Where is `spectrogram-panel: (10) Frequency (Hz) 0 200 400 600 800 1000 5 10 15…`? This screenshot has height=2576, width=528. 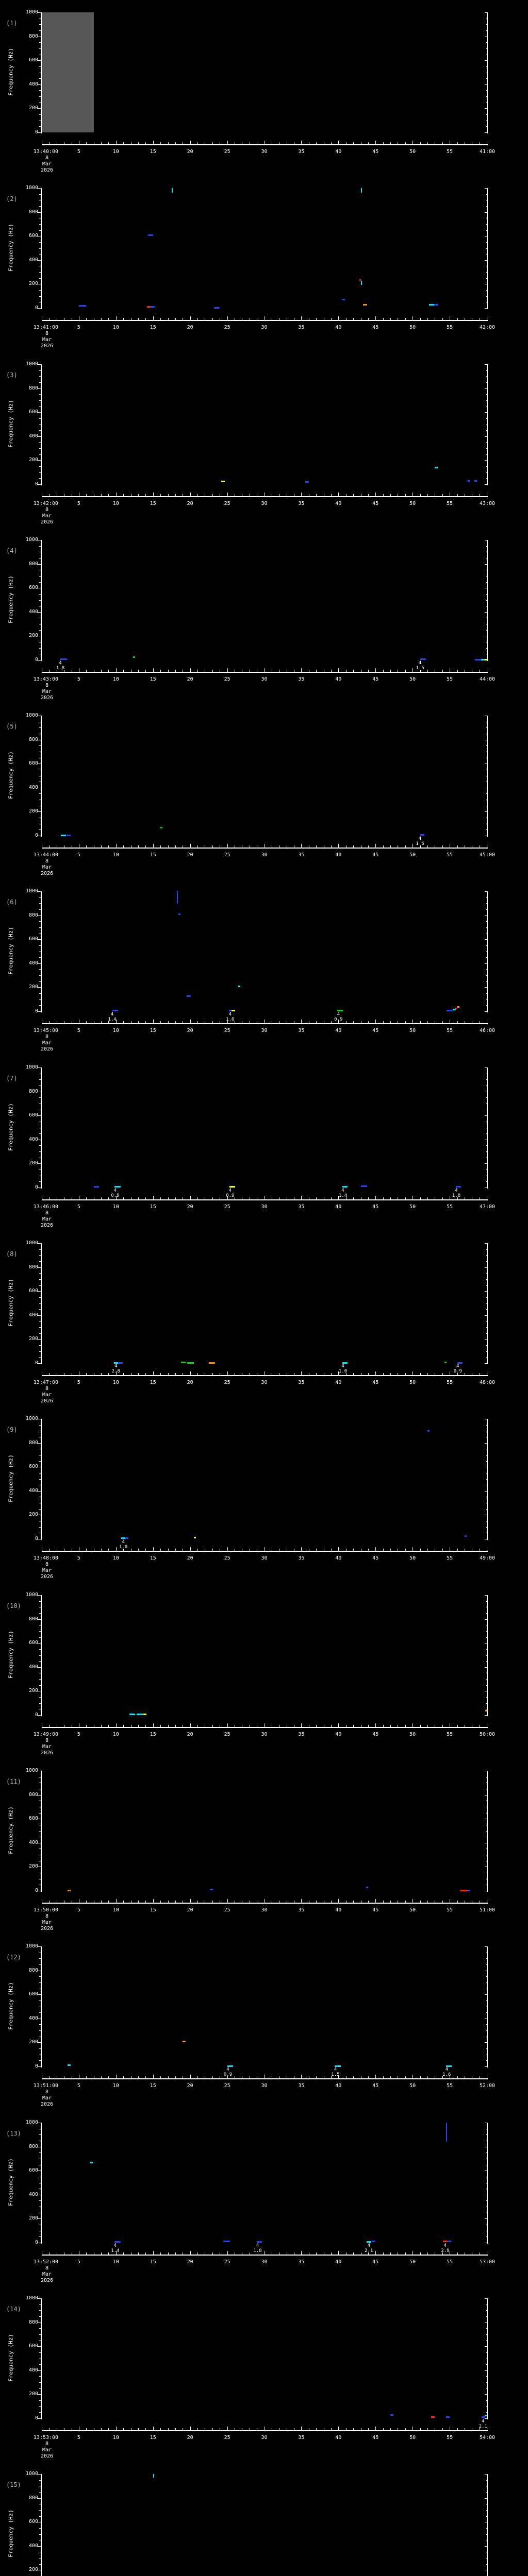
spectrogram-panel: (10) Frequency (Hz) 0 200 400 600 800 1000 5 10 15… is located at coordinates (264, 1670).